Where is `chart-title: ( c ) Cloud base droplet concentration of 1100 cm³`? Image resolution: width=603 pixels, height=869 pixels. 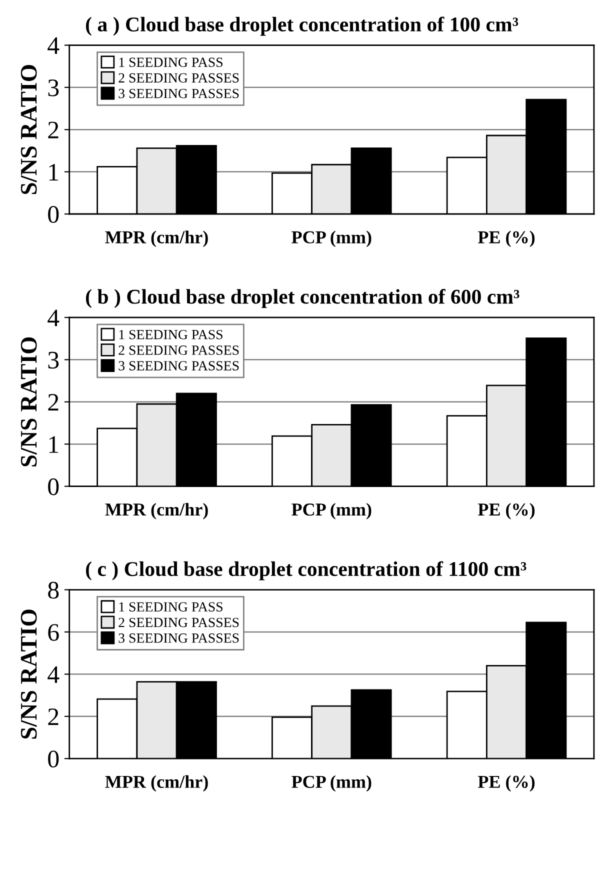 chart-title: ( c ) Cloud base droplet concentration of 1100 cm³ is located at coordinates (306, 570).